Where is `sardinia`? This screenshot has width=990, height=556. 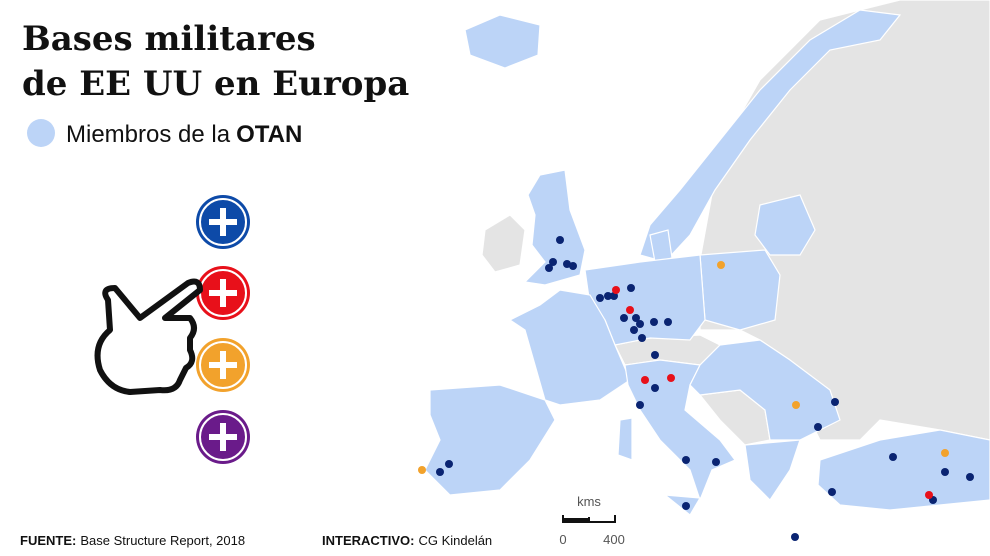
sardinia is located at coordinates (625, 439).